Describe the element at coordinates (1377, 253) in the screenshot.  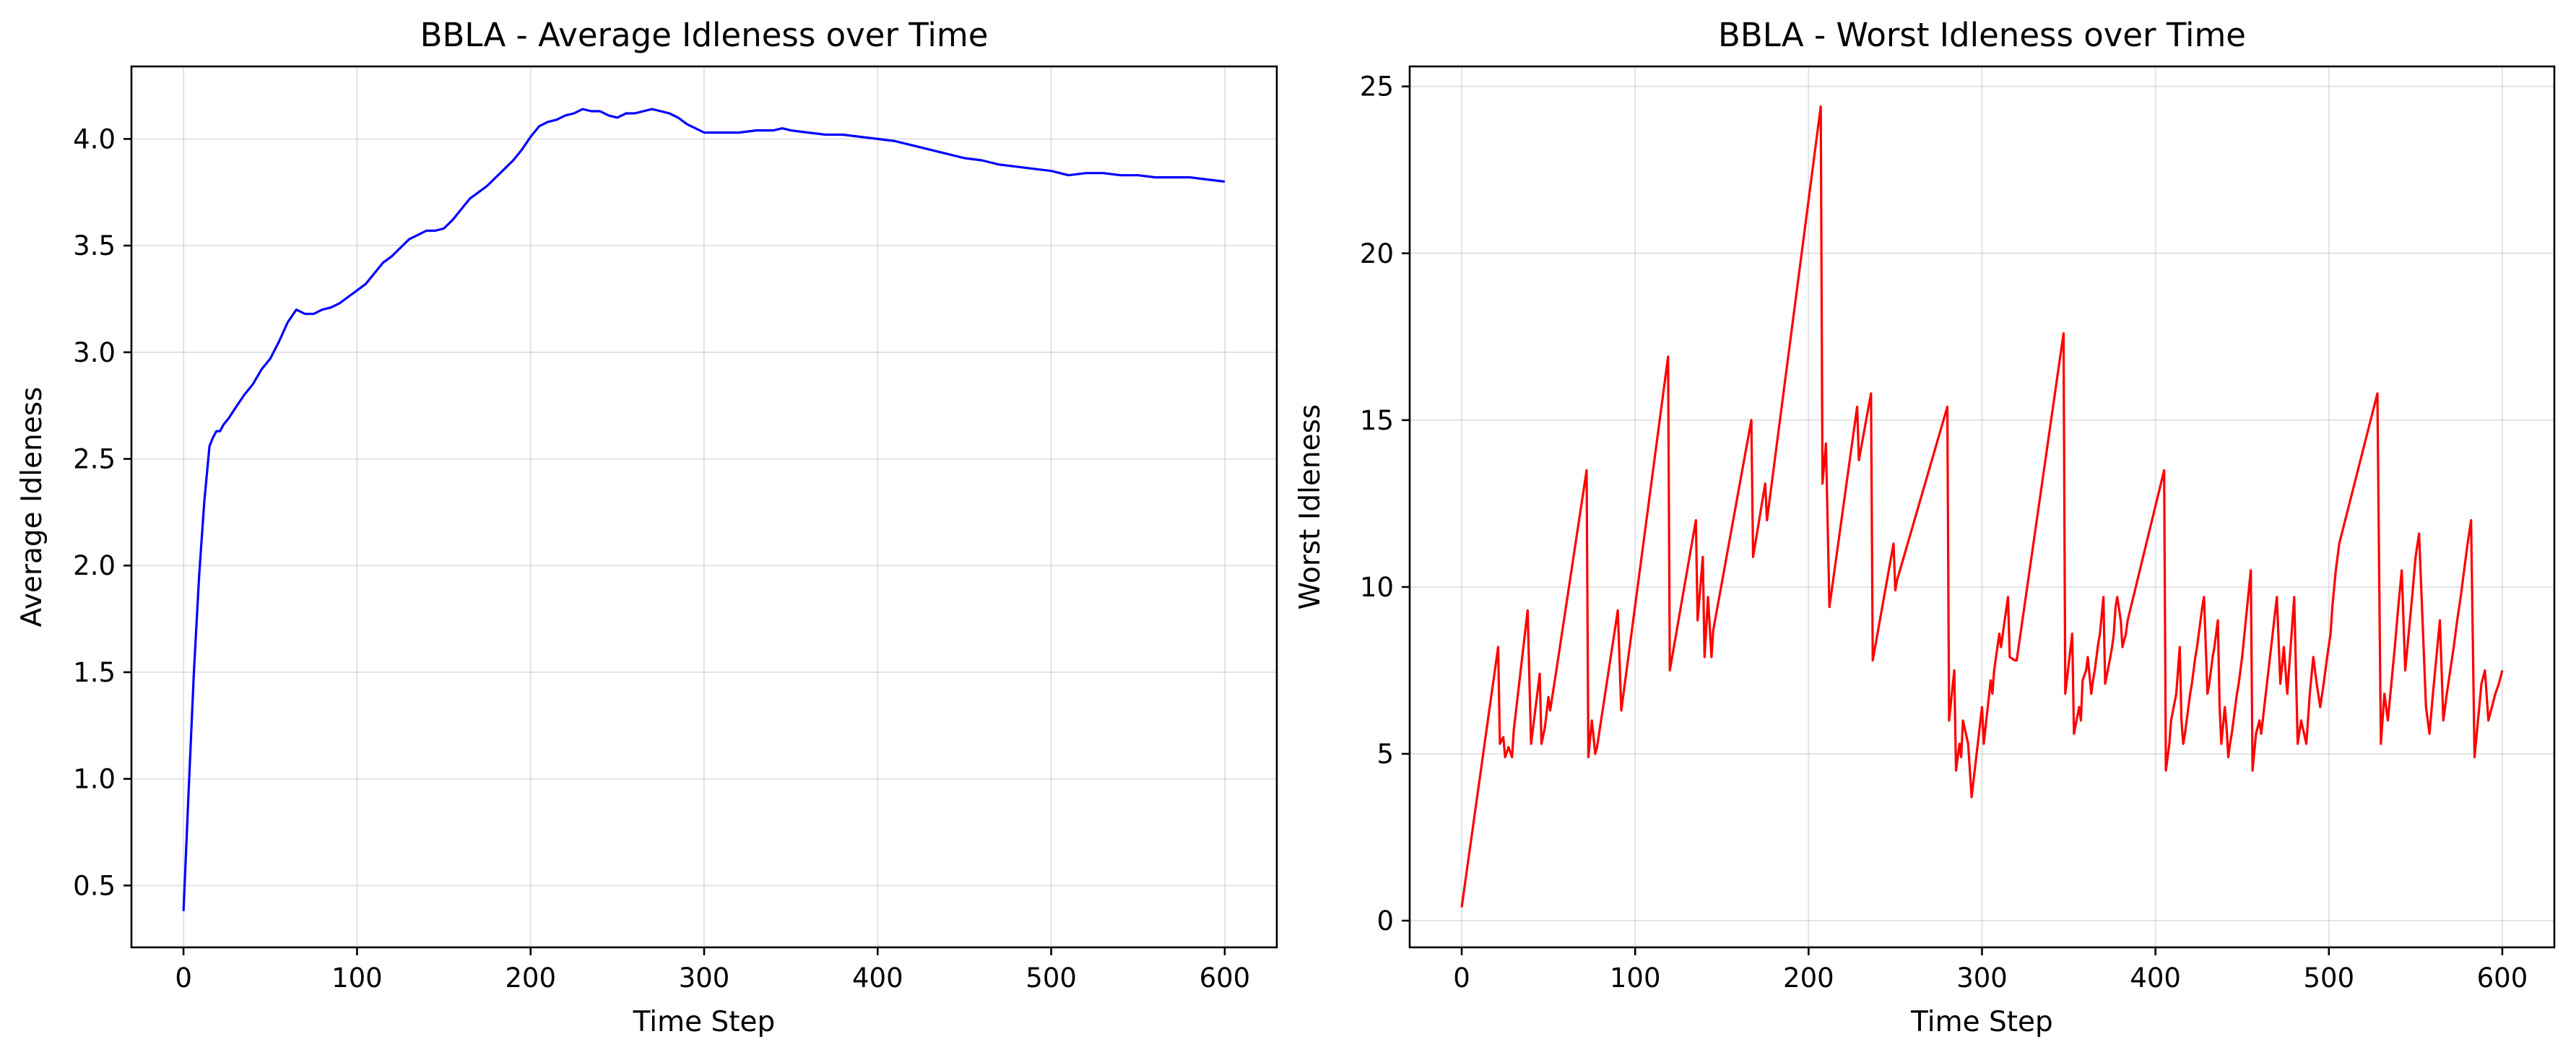
I see `y-tick-label: 20` at that location.